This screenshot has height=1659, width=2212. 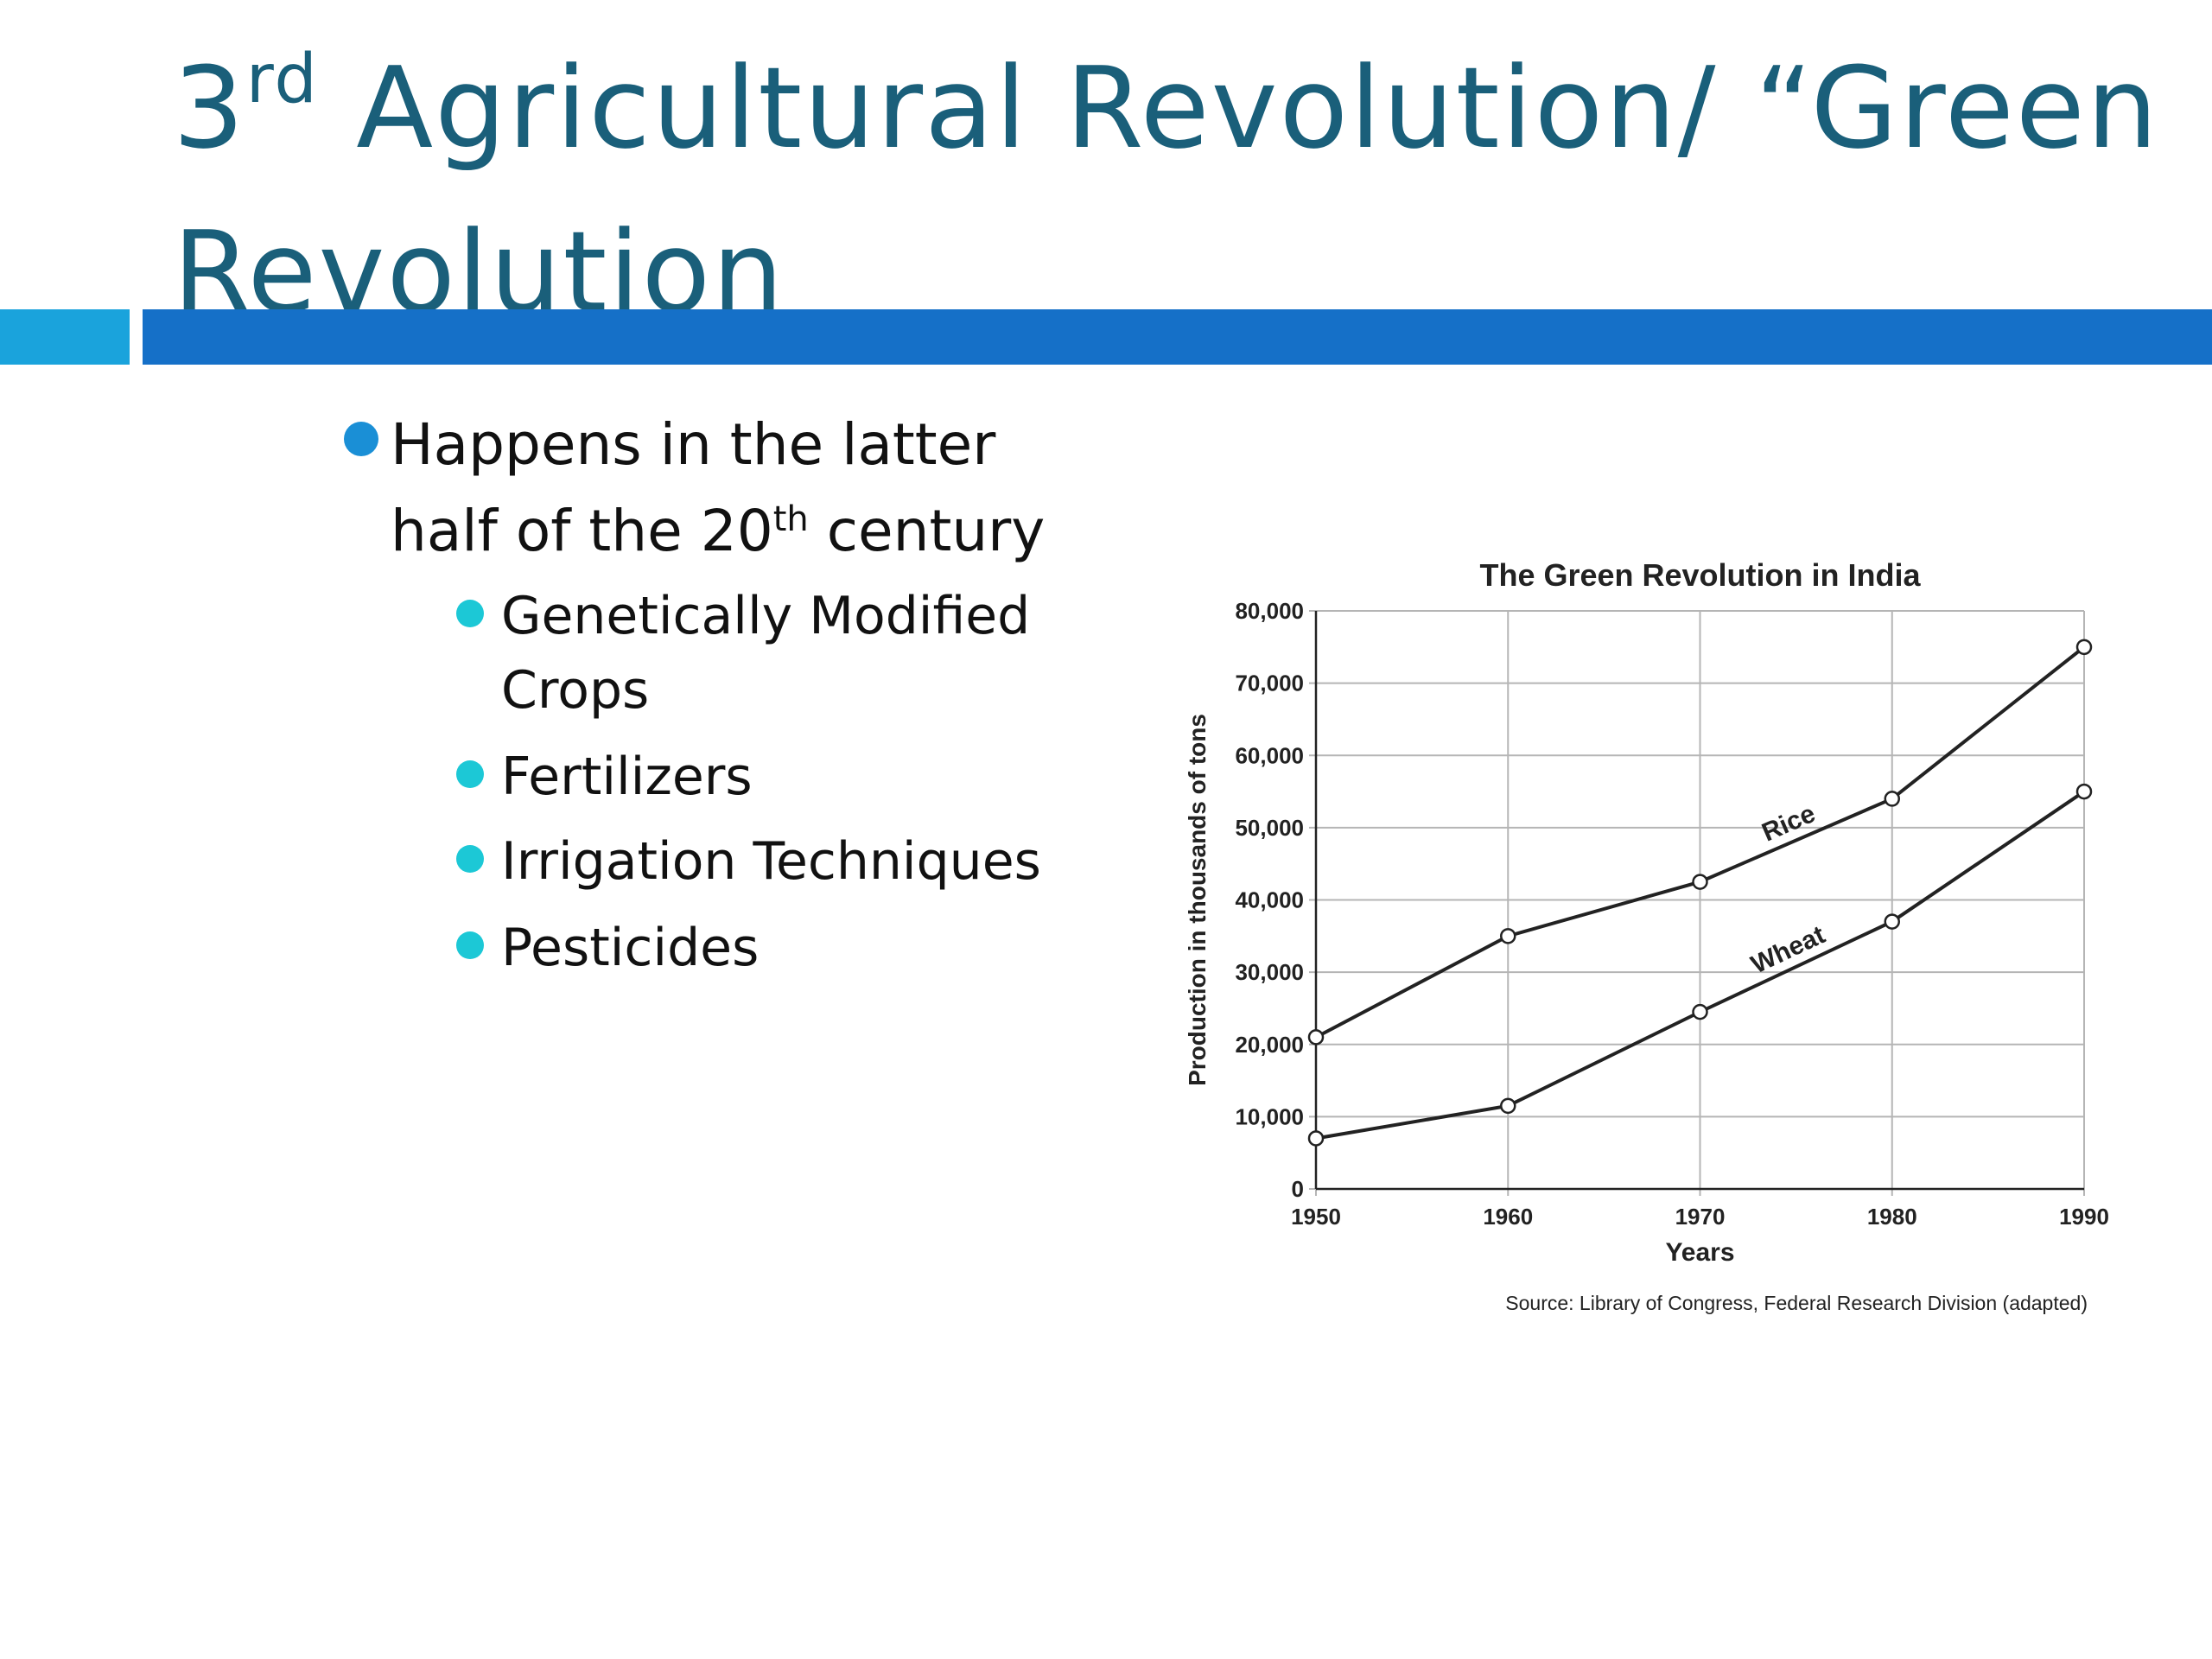 I want to click on main-bullet-superscript: th, so click(x=790, y=519).